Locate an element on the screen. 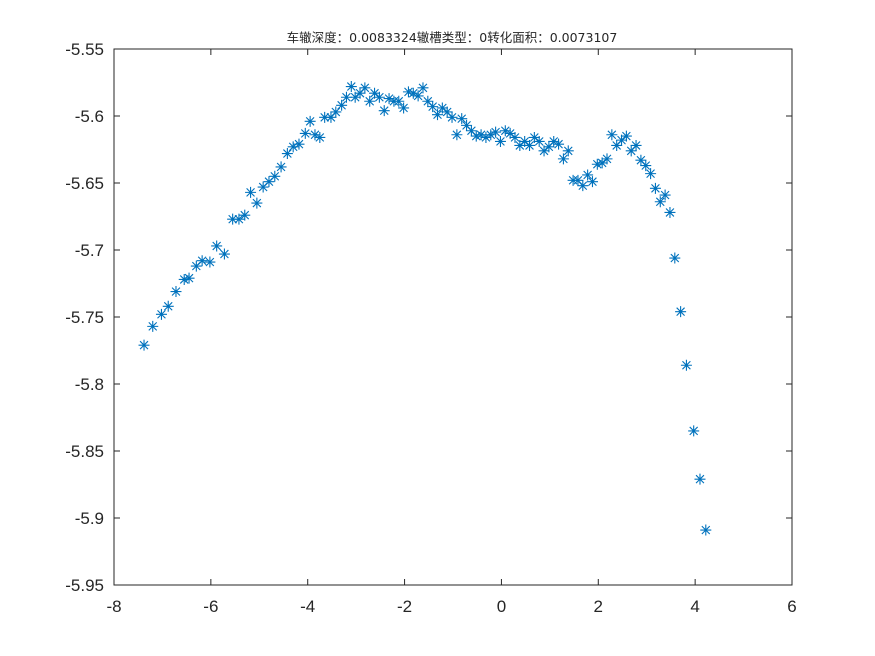 This screenshot has height=656, width=875. y-tick-label: -5.7 is located at coordinates (89, 250).